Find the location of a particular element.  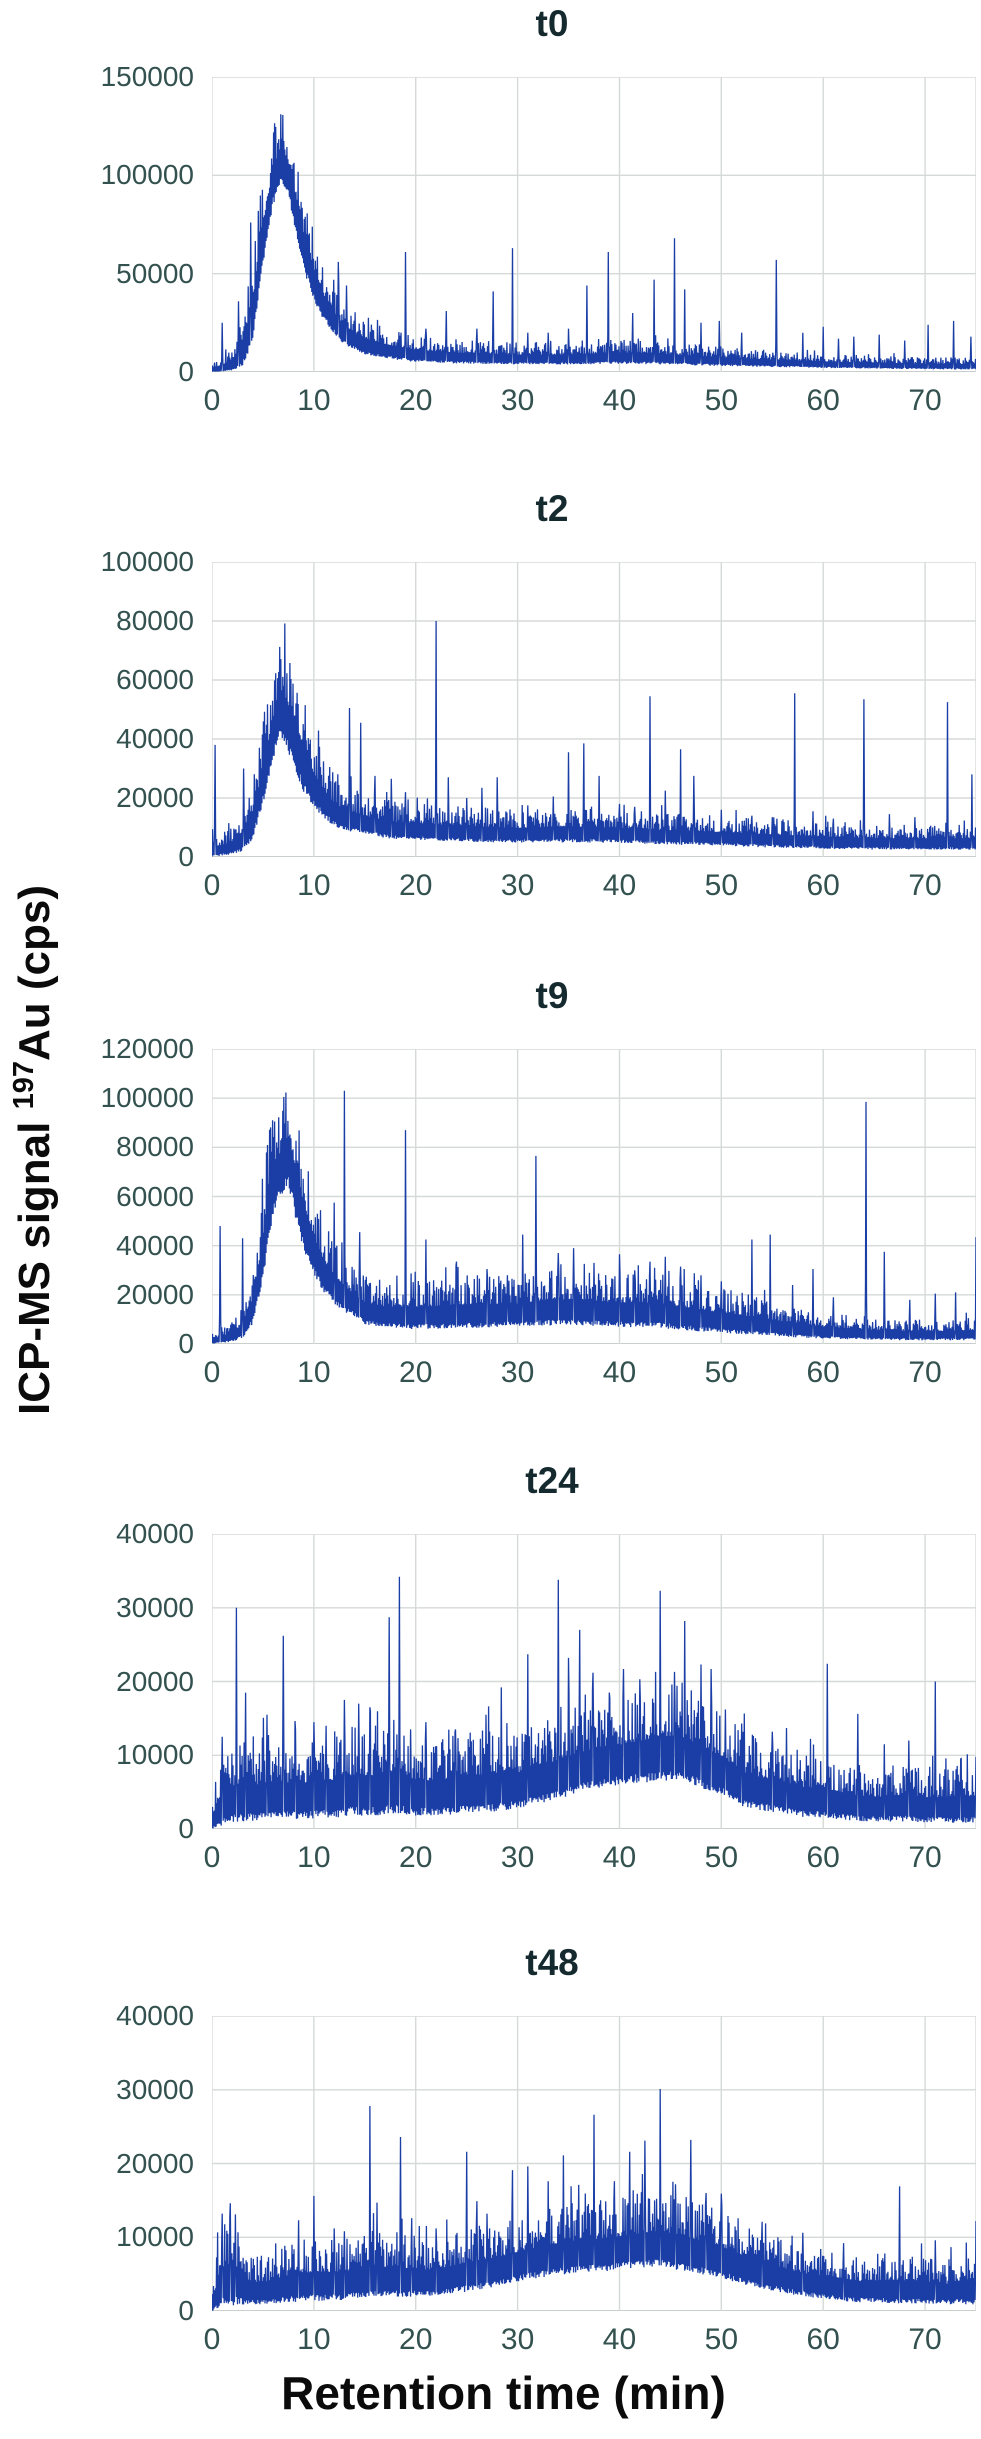

chromatogram-plot-t2 is located at coordinates (594, 709).